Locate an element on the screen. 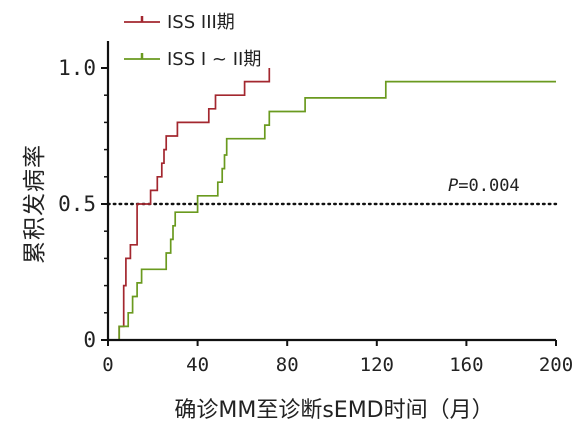 The height and width of the screenshot is (432, 585). x-tick-label-120: 120 is located at coordinates (377, 365).